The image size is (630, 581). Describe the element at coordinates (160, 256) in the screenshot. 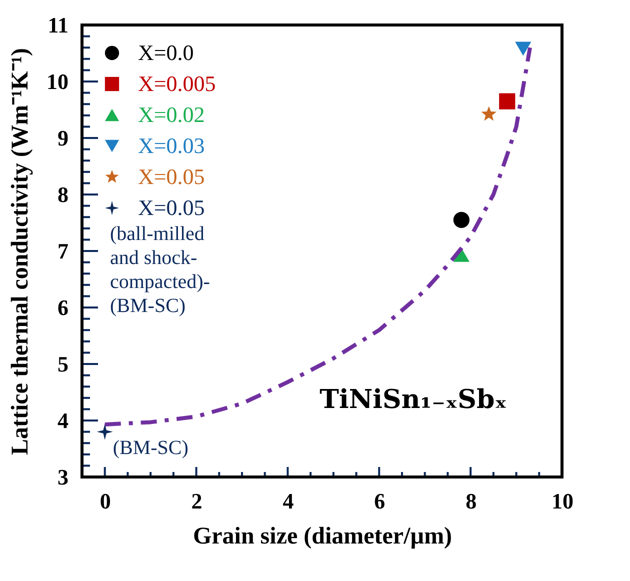

I see `legend-label: X=0.05 (ball-milled and shock- compacted)- (BM-SC)` at that location.